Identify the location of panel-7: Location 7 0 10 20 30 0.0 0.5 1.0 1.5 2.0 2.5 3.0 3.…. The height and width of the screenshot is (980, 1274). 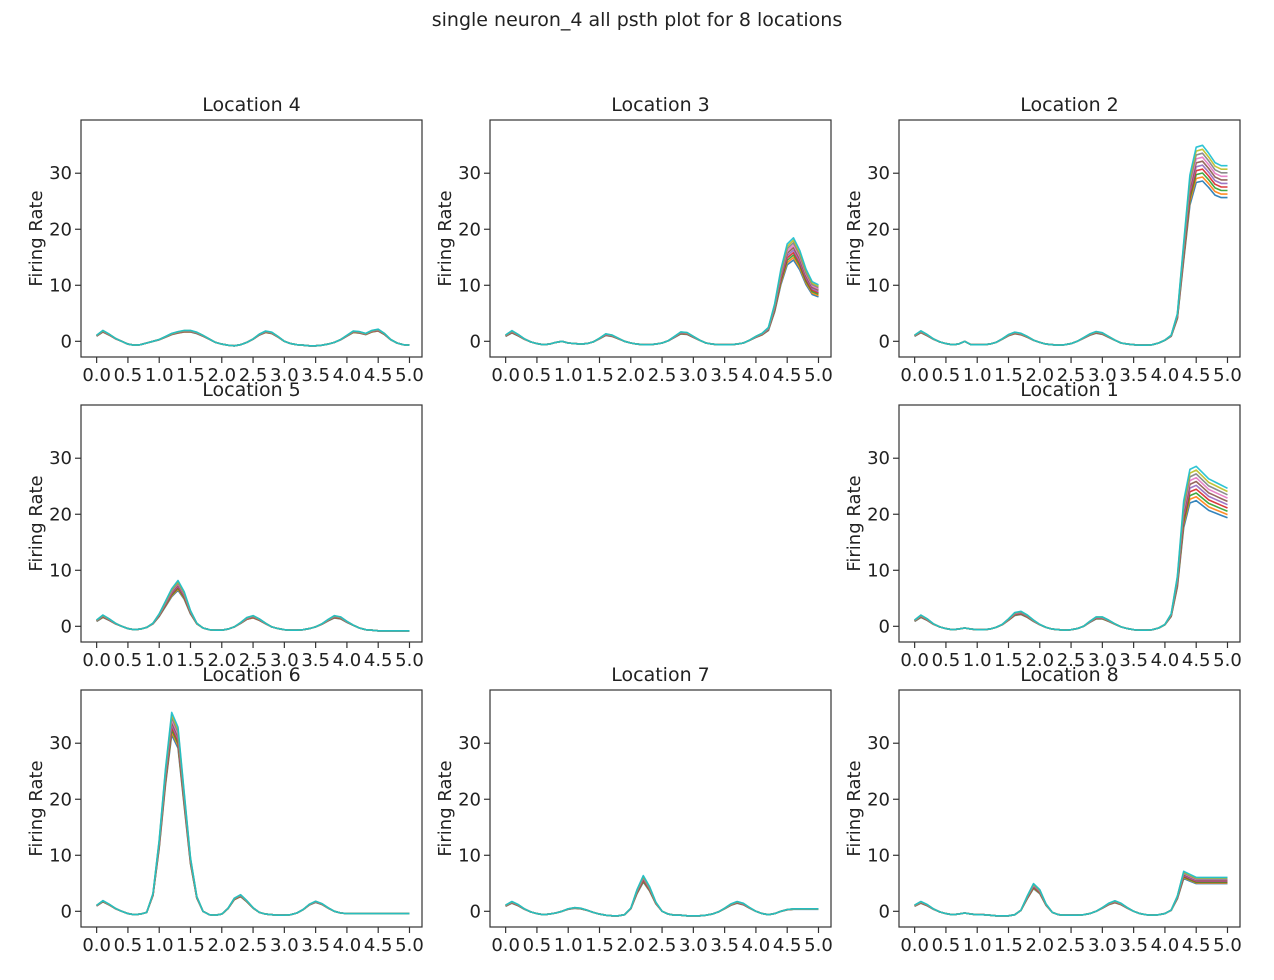
(634, 810).